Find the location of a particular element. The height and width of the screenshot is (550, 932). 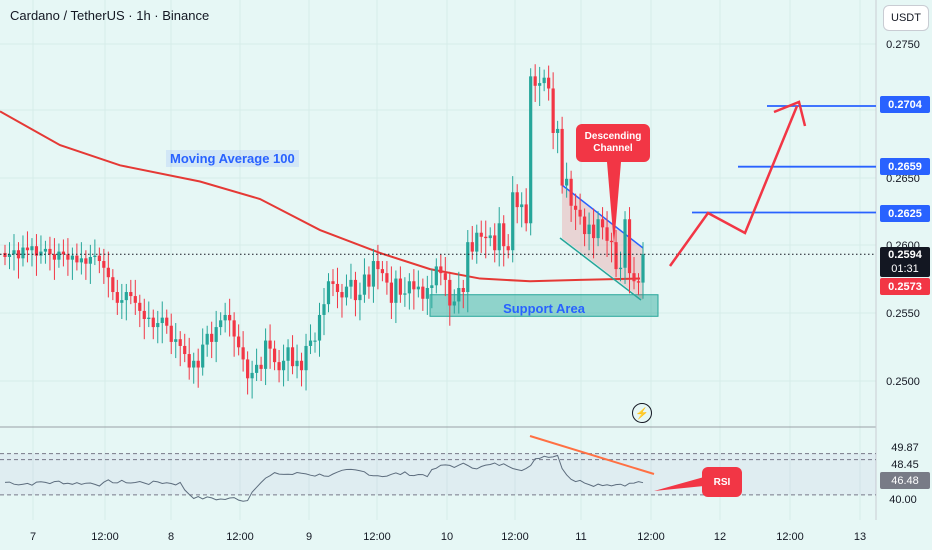

y-tick-label: 0.2500 is located at coordinates (903, 382).